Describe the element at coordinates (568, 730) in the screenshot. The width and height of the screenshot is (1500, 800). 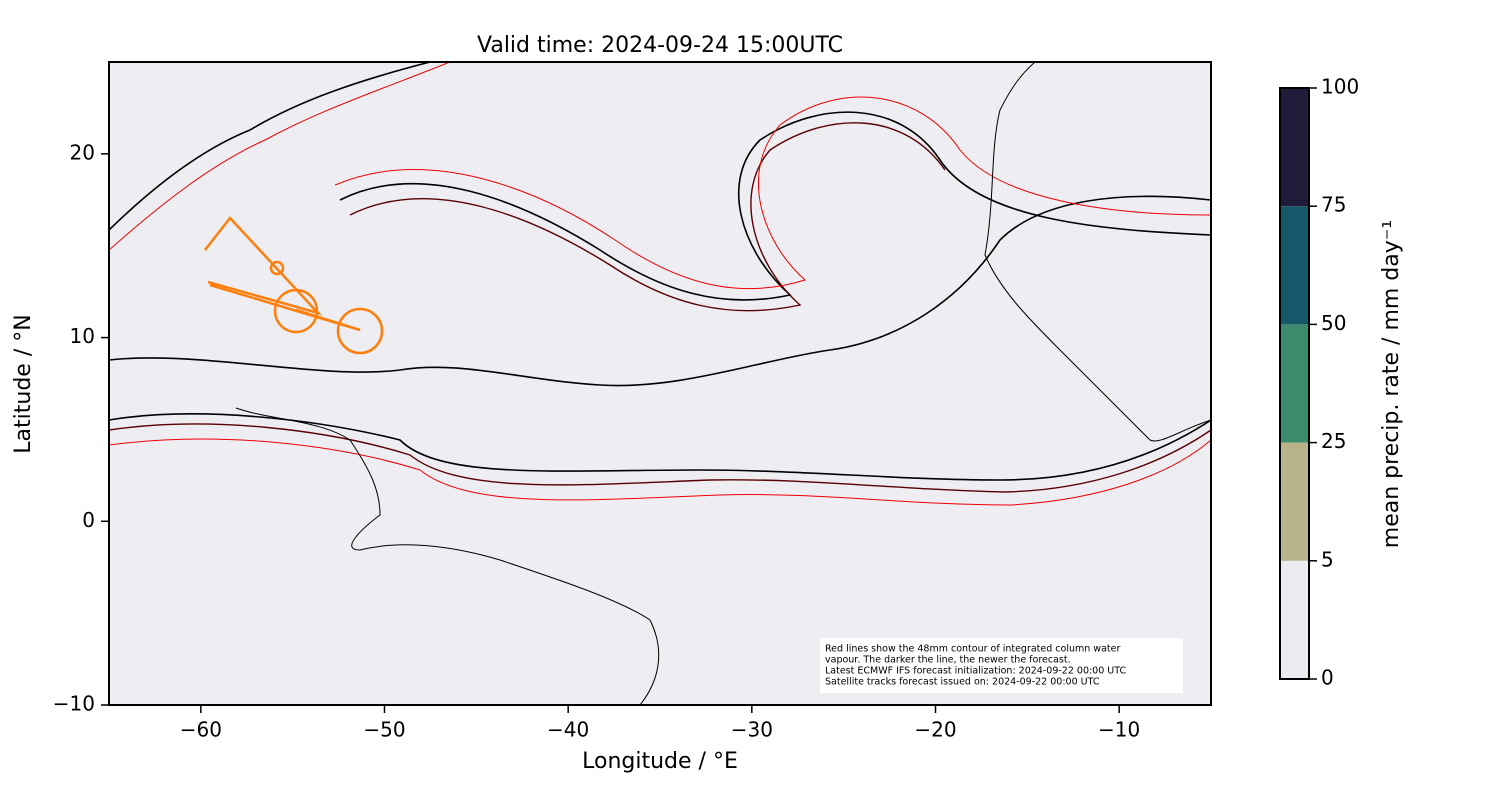
I see `x-tick-label: −40` at that location.